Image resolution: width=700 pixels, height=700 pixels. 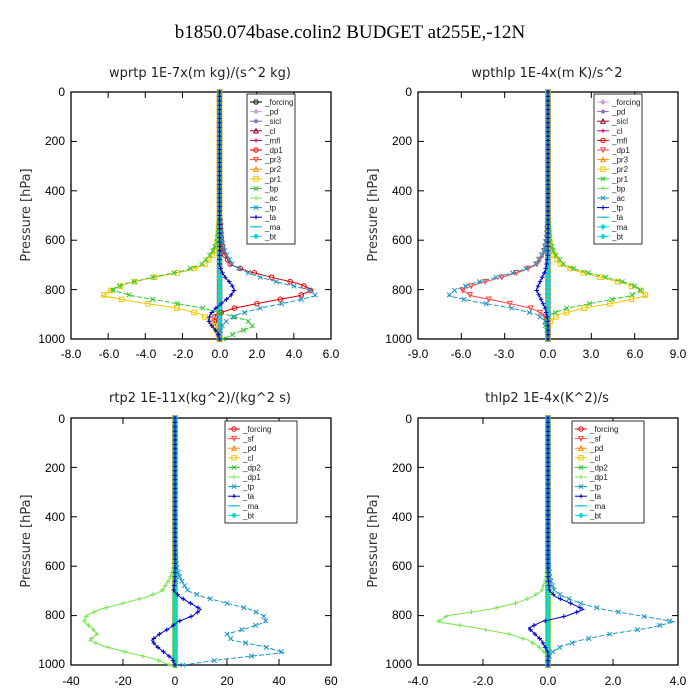 I want to click on legend-item: _ta, so click(x=263, y=217).